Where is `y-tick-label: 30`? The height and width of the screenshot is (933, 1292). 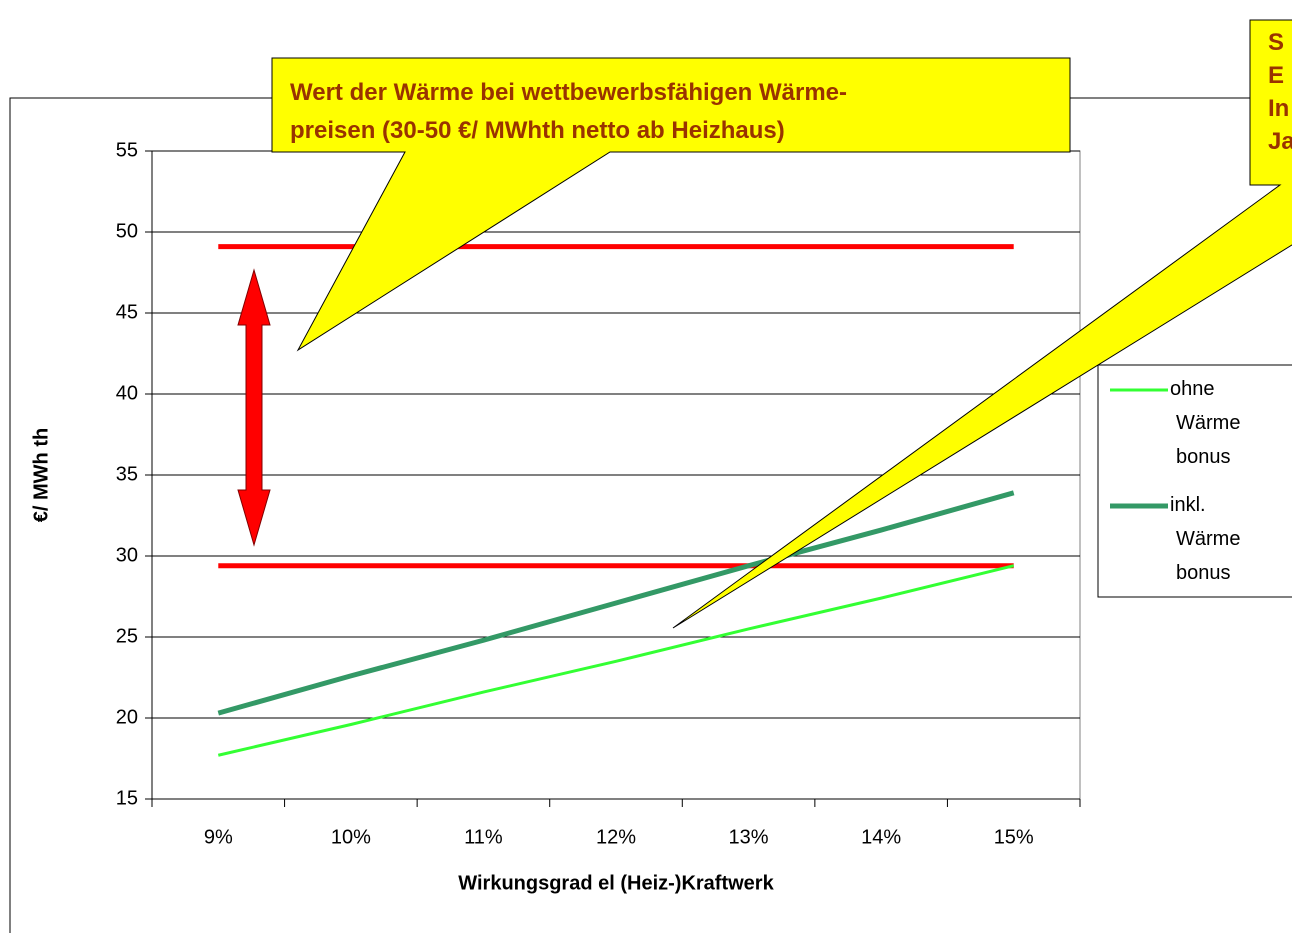
y-tick-label: 30 is located at coordinates (127, 555).